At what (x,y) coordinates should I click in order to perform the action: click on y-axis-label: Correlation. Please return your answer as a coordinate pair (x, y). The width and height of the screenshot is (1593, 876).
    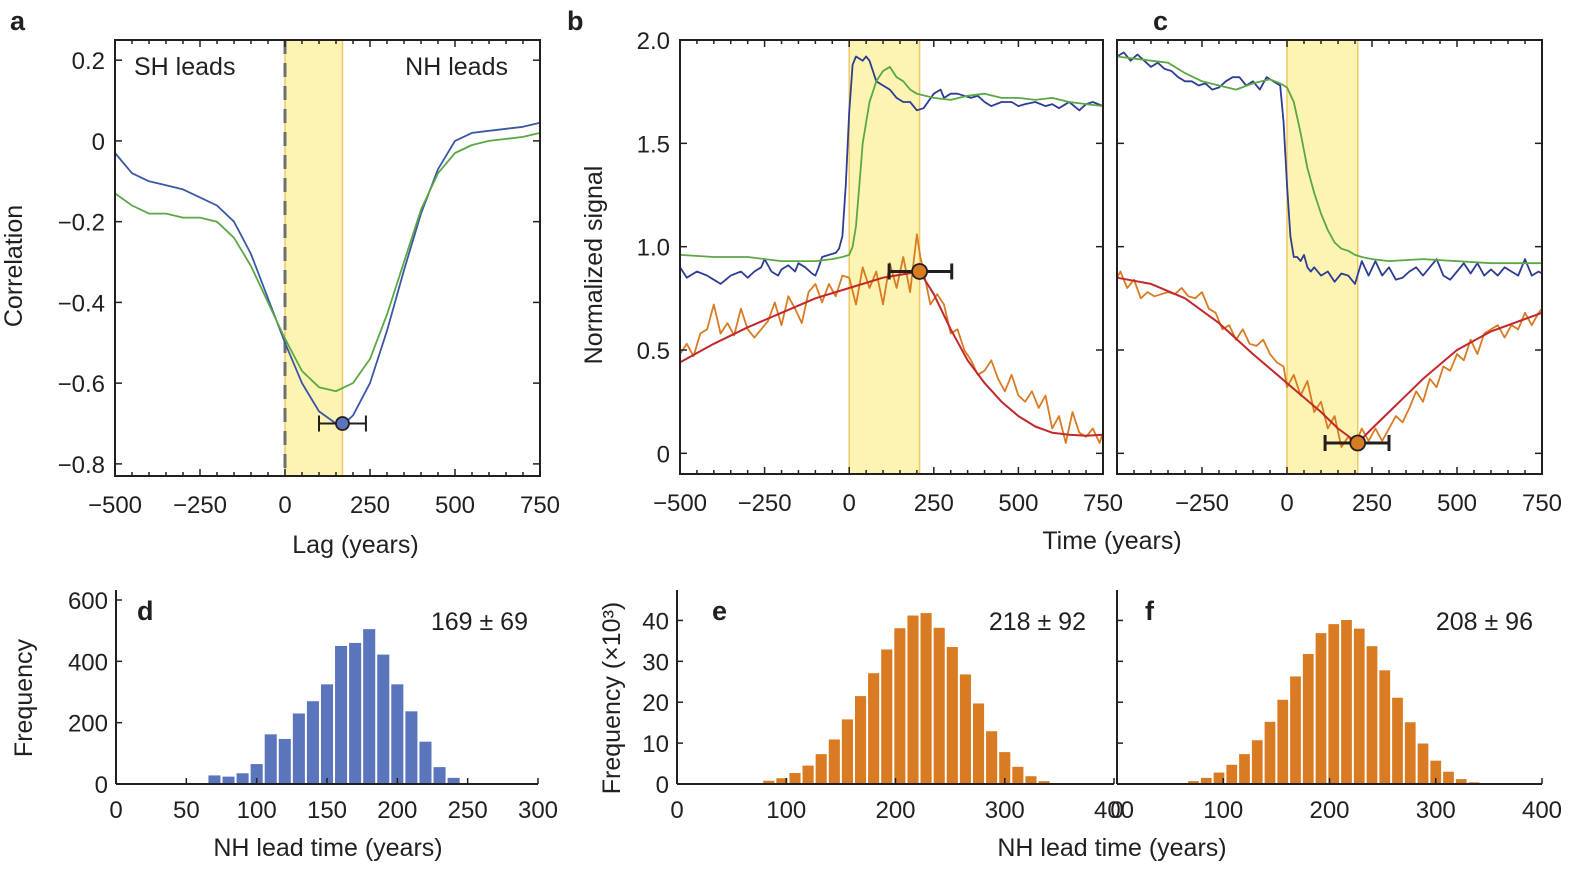
    Looking at the image, I should click on (14, 266).